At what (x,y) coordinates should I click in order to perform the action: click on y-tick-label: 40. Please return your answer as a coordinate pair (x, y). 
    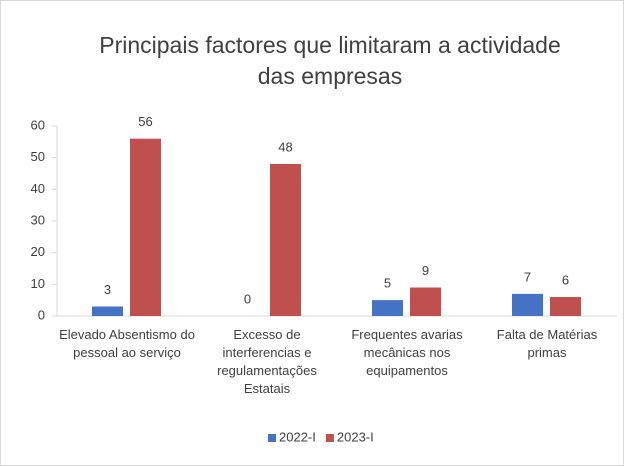
    Looking at the image, I should click on (38, 188).